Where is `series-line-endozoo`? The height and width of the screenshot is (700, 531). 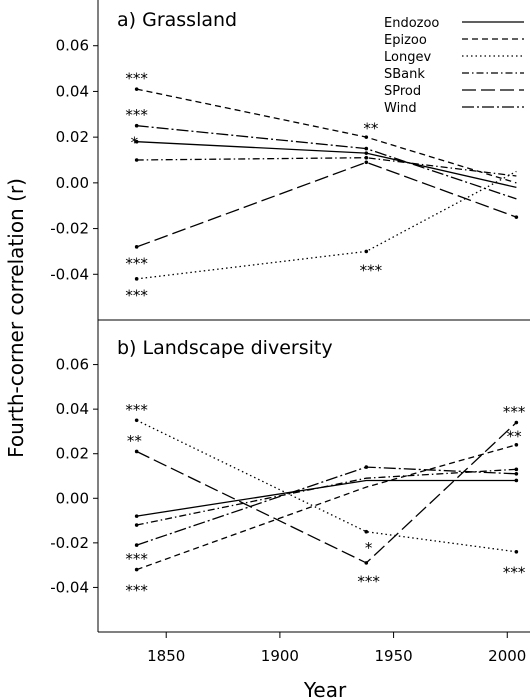 series-line-endozoo is located at coordinates (326, 498).